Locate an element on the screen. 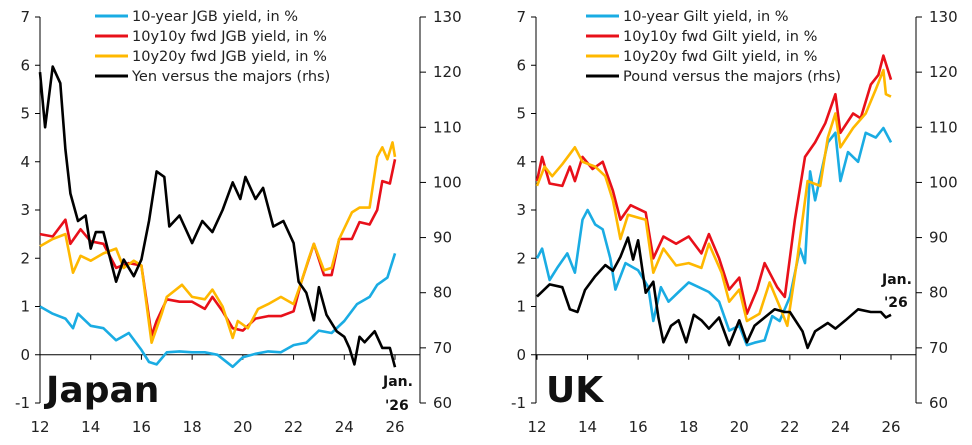  legend-label: 10-year JGB yield, in % is located at coordinates (215, 17).